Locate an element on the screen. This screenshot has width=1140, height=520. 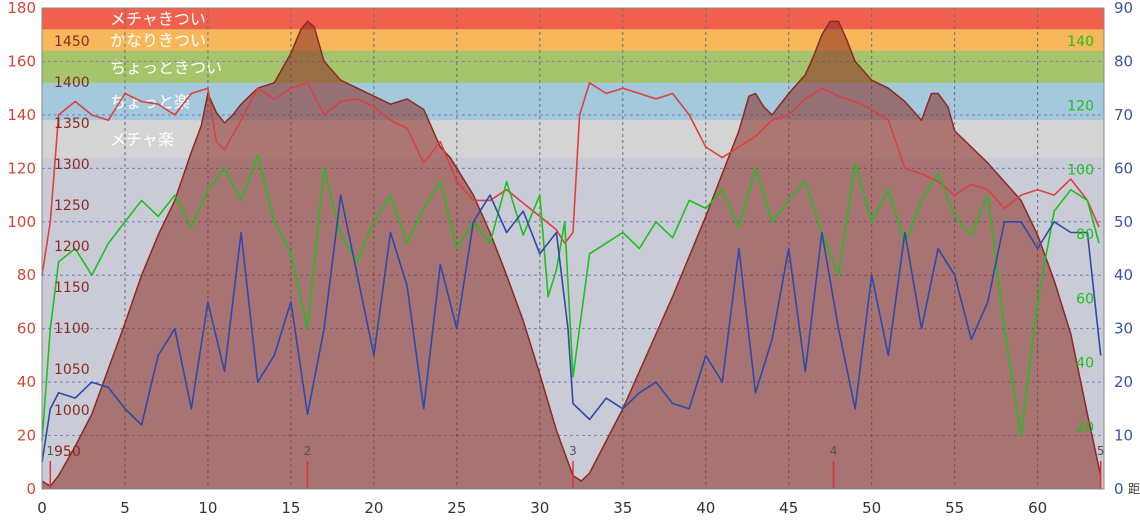
lap-marker-label-0: 1 is located at coordinates (50, 451).